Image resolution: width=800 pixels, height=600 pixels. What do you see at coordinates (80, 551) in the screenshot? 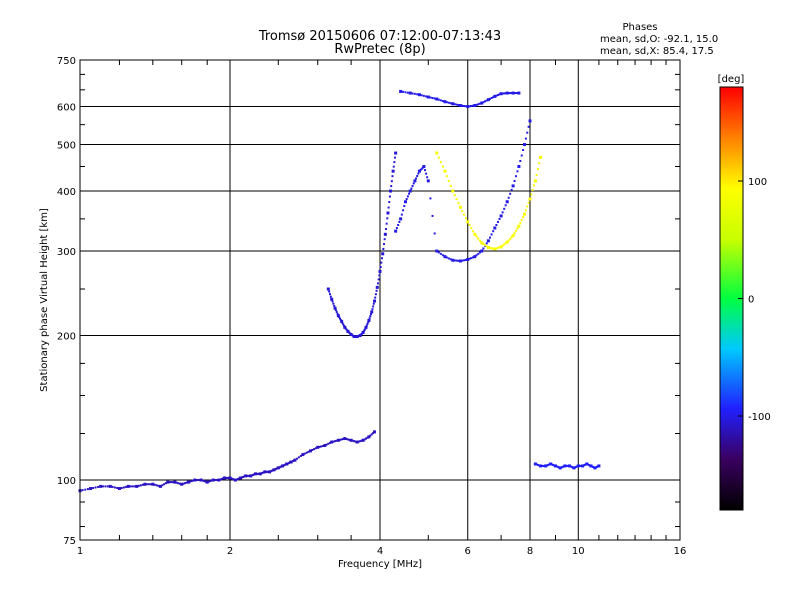
I see `x-tick-label: 1` at bounding box center [80, 551].